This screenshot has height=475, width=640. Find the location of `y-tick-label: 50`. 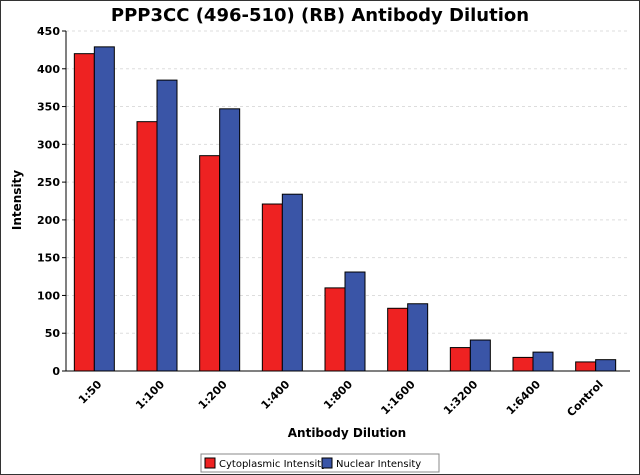

y-tick-label: 50 is located at coordinates (53, 333).